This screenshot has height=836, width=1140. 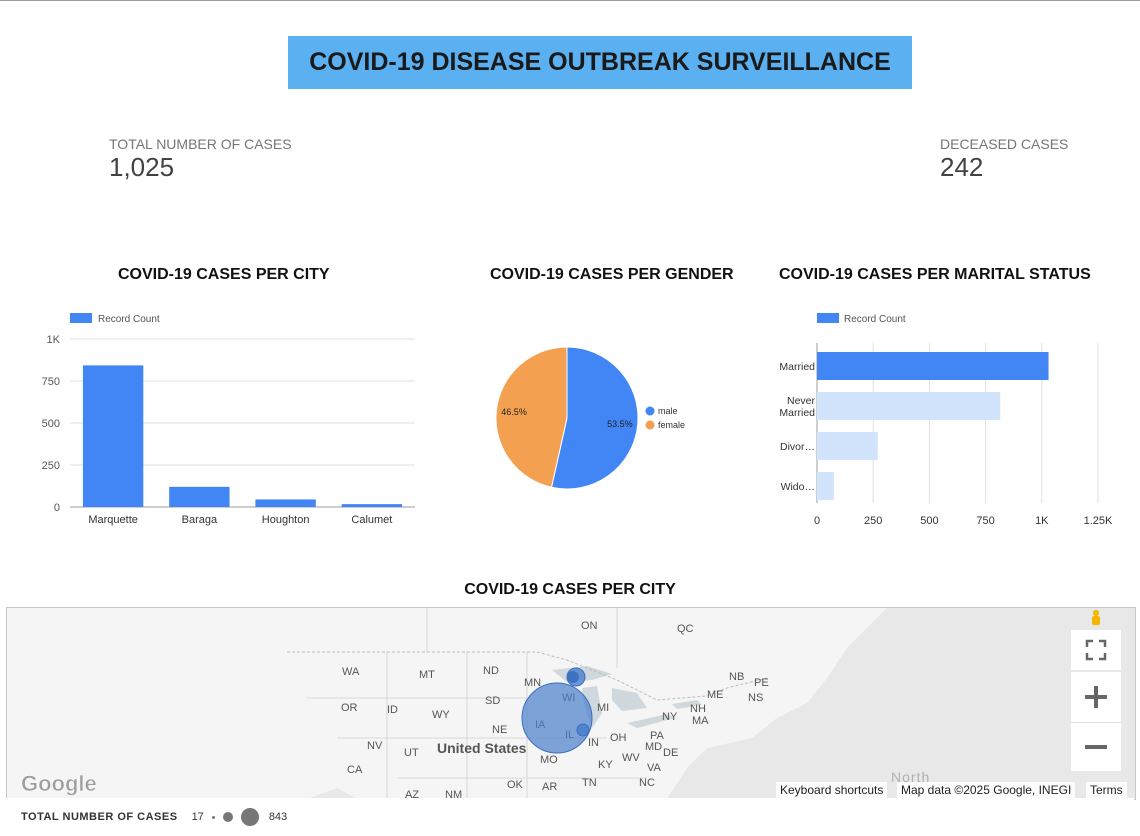 I want to click on country-label: United States, so click(x=482, y=748).